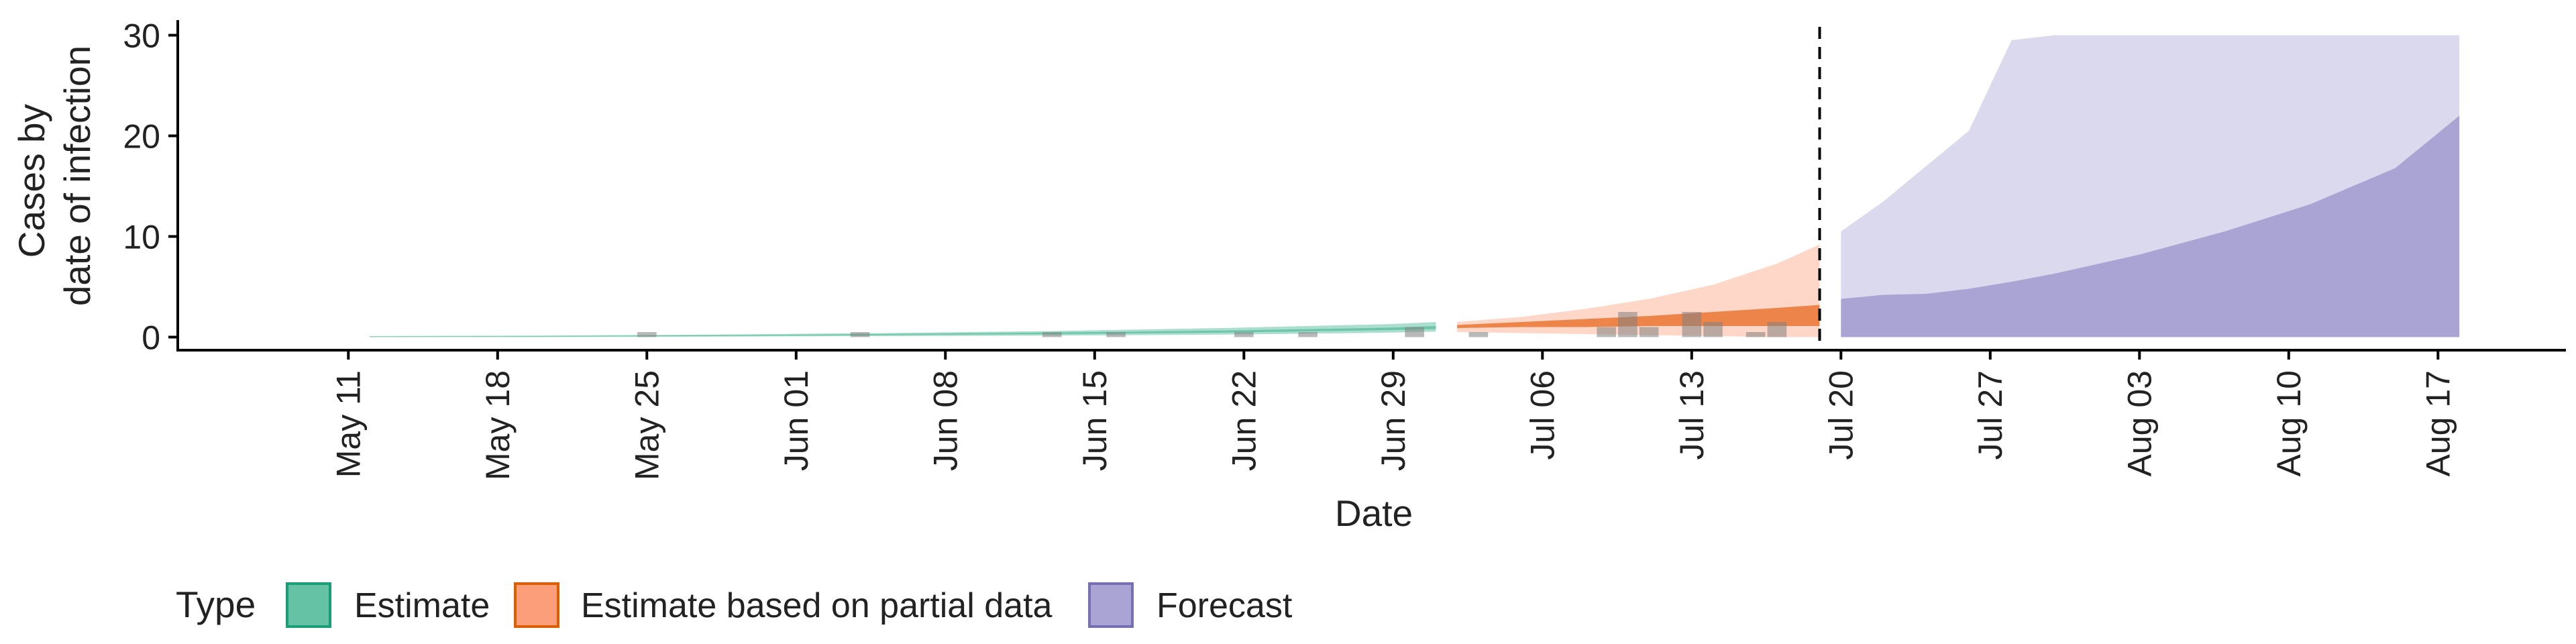 The image size is (2576, 644). I want to click on x-tick-label: Jun 29, so click(1393, 420).